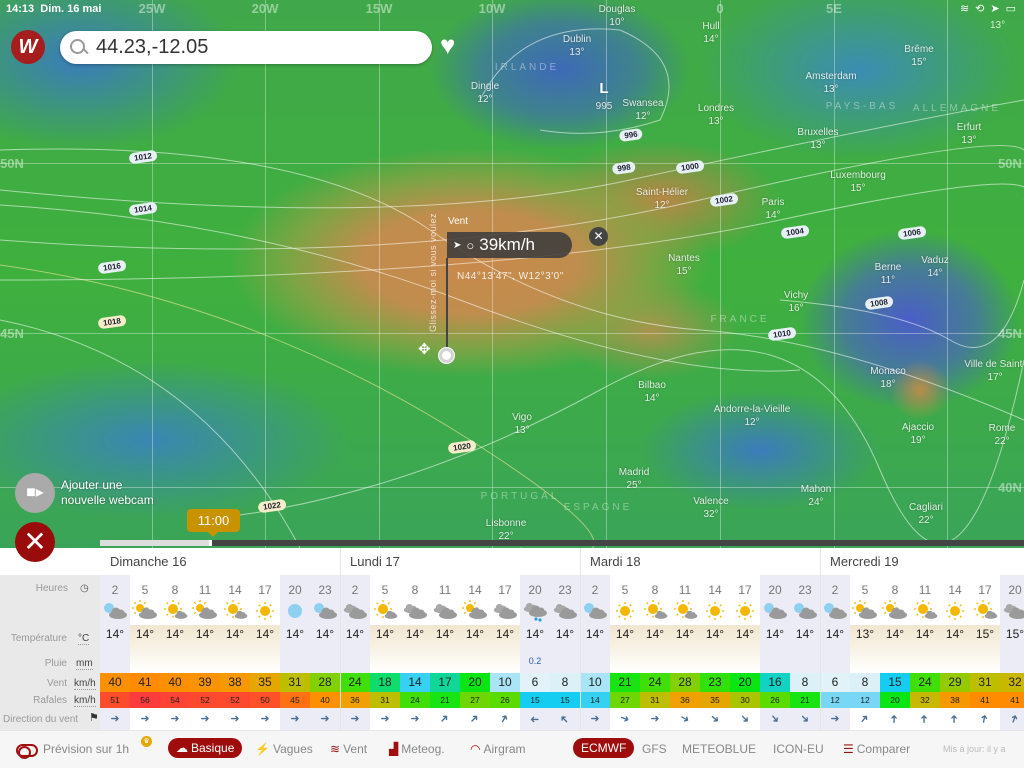 Image resolution: width=1024 pixels, height=768 pixels. Describe the element at coordinates (28, 47) in the screenshot. I see `windy-logo-button: W` at that location.